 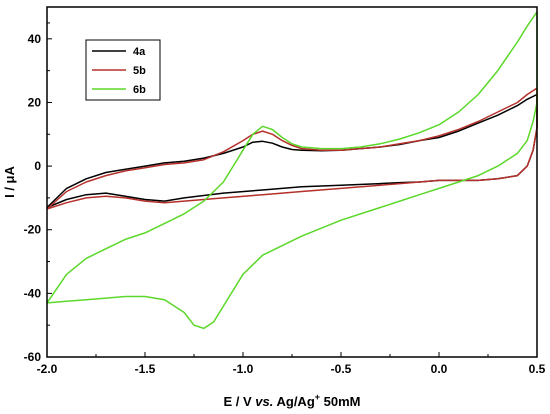 I want to click on legend-label-4a: 4a, so click(x=139, y=52).